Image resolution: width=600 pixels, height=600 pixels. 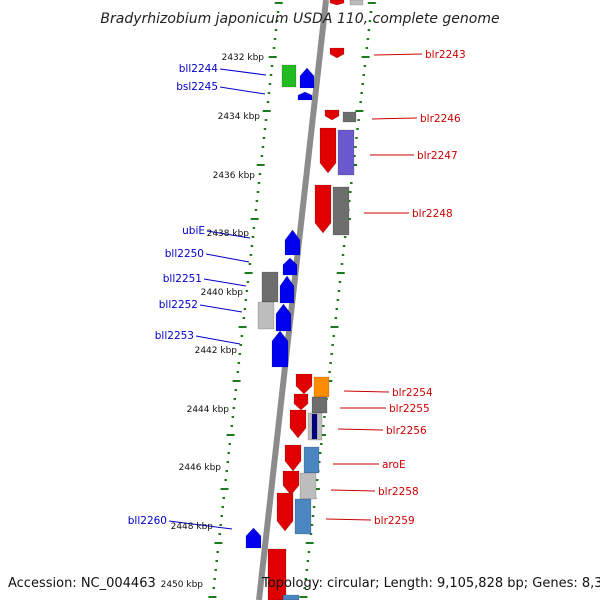 What do you see at coordinates (412, 393) in the screenshot?
I see `gene-label-forward: blr2254` at bounding box center [412, 393].